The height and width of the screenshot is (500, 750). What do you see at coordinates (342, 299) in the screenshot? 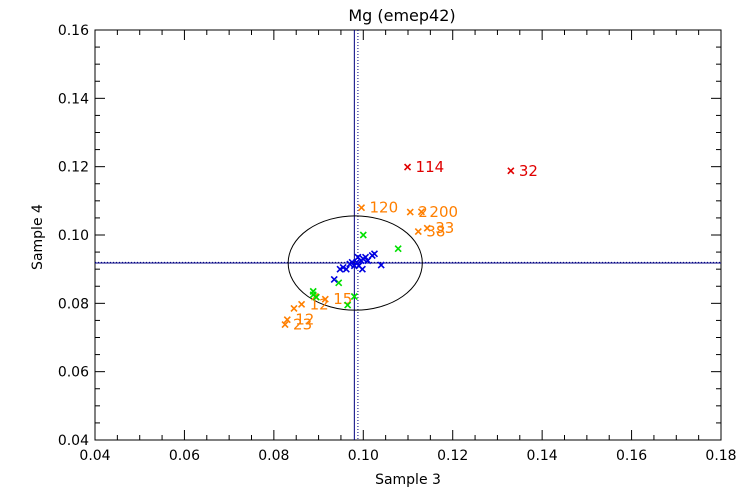
I see `point-label: 15` at bounding box center [342, 299].